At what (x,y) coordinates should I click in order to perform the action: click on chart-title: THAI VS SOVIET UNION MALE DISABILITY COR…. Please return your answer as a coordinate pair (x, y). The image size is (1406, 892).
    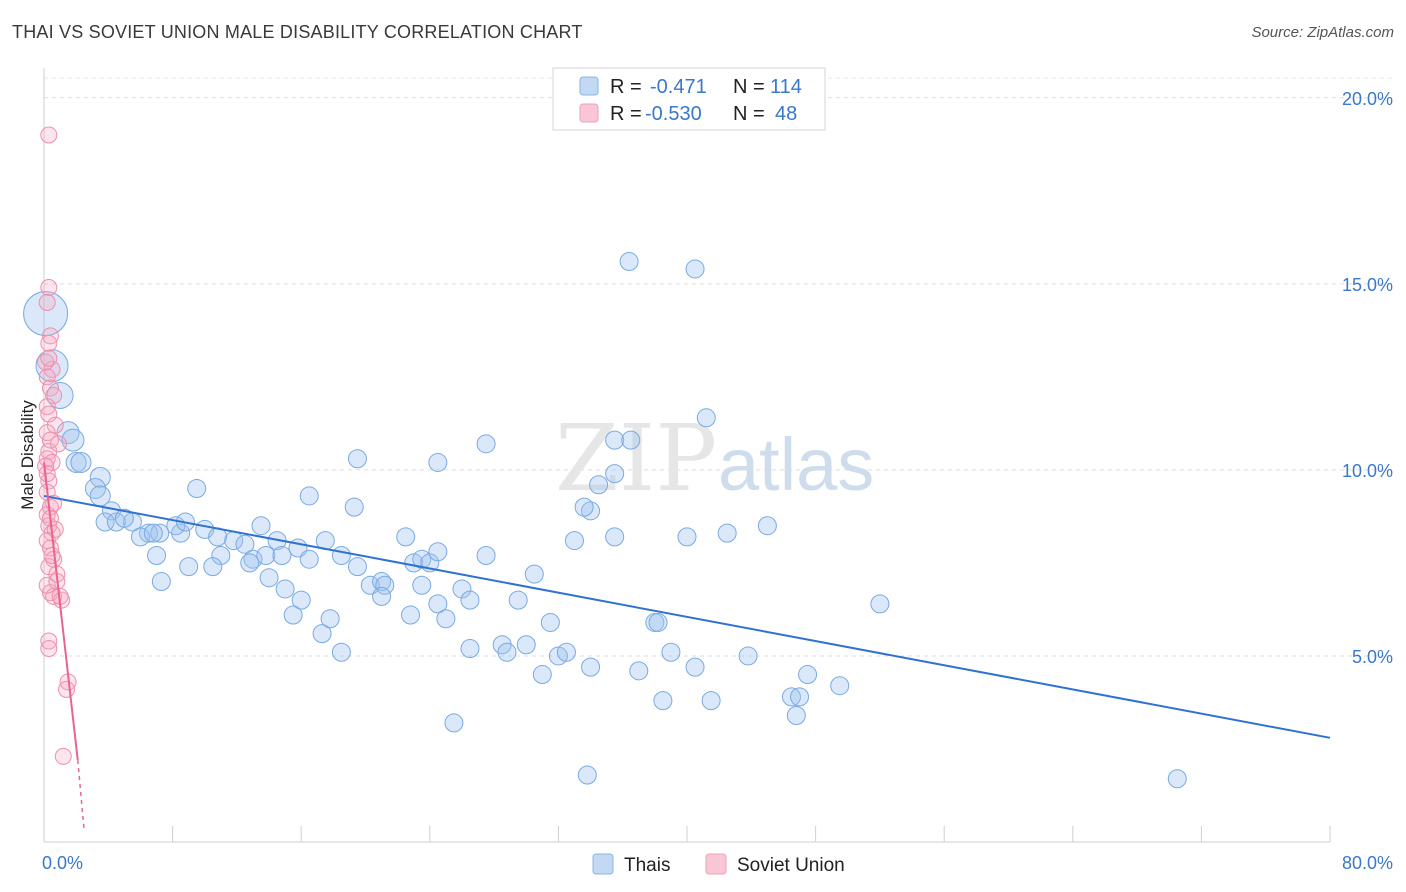
    Looking at the image, I should click on (297, 32).